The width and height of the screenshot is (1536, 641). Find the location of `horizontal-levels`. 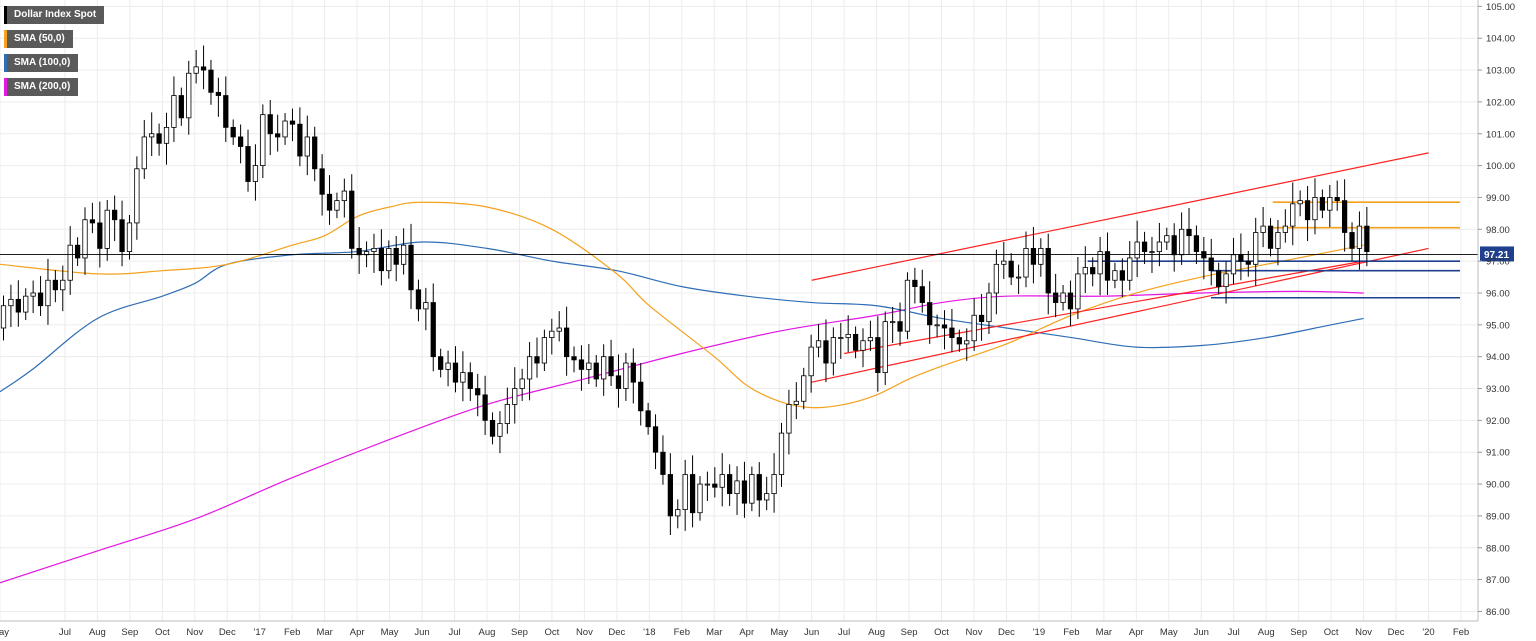

horizontal-levels is located at coordinates (1273, 250).